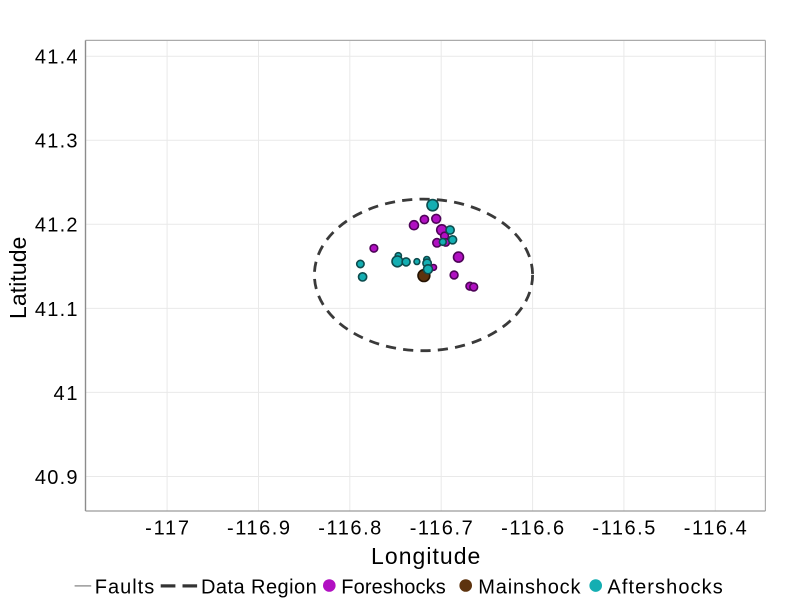  I want to click on svg-text: -116.6, so click(532, 529).